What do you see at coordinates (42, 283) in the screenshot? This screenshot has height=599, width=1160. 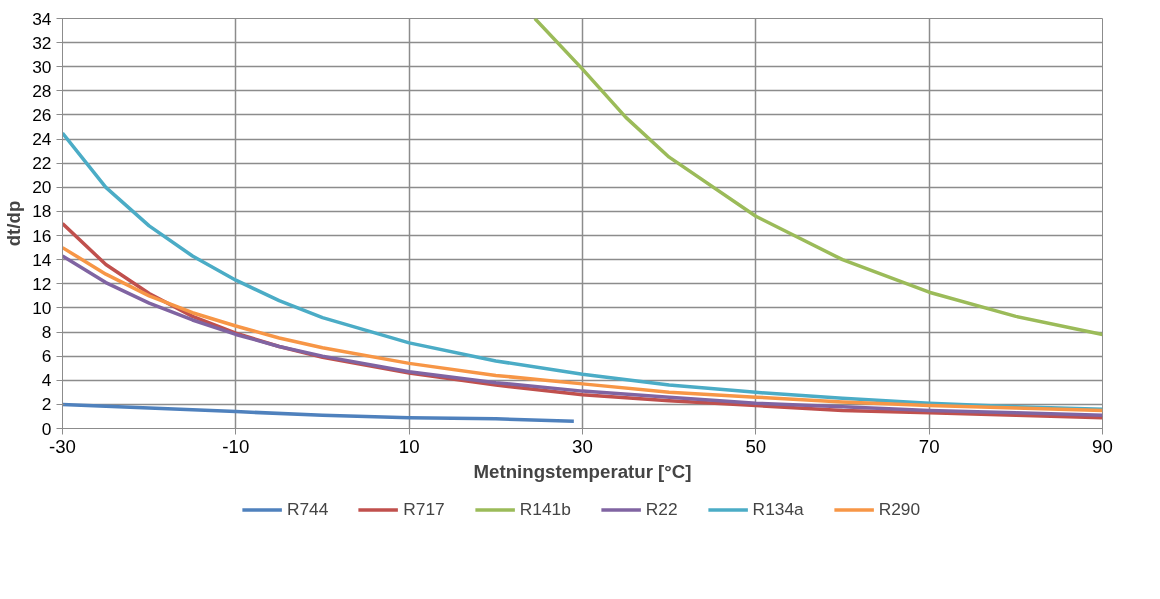 I see `y-tick-label: 12` at bounding box center [42, 283].